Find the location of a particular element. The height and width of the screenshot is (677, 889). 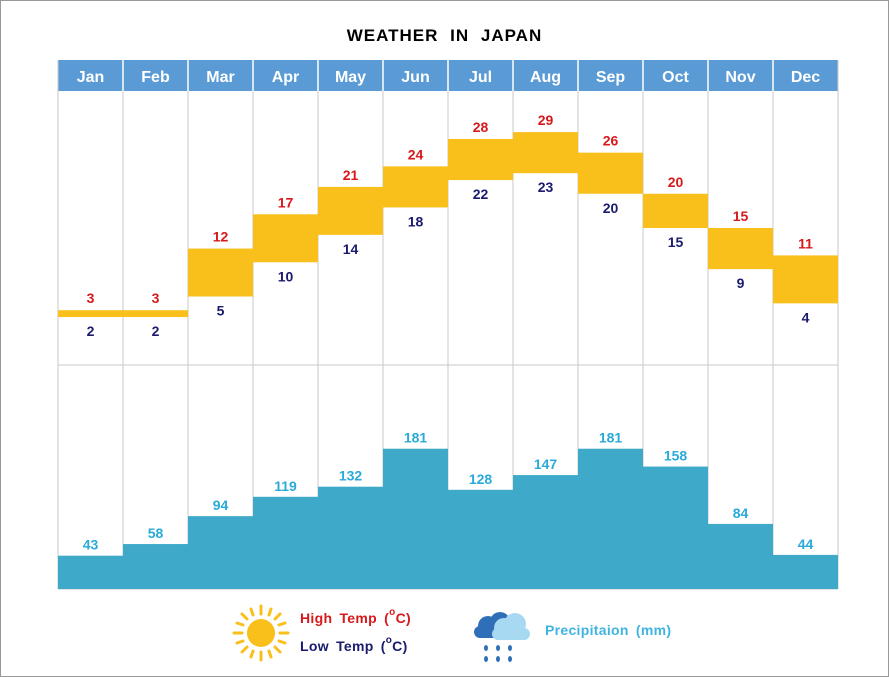

precip-label: 147 is located at coordinates (546, 464).